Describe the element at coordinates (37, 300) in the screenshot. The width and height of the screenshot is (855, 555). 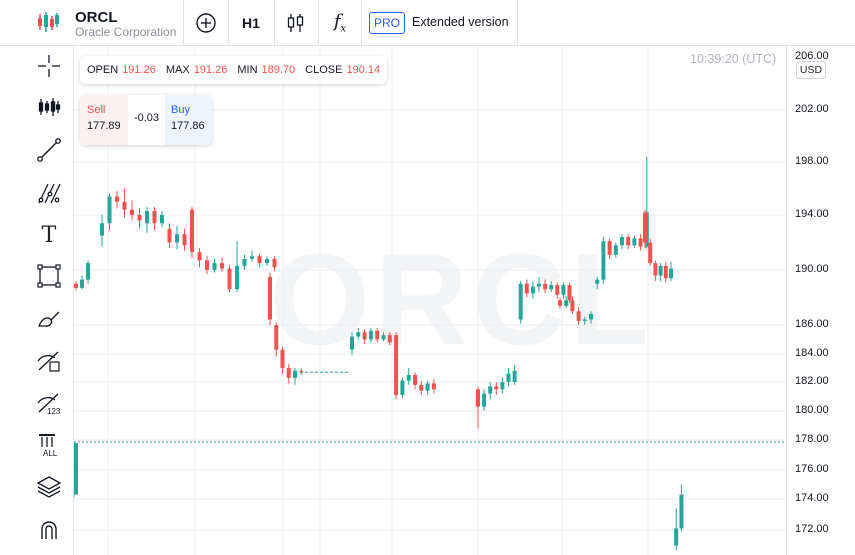
I see `drawing-tools-sidebar: T 123 ALL` at that location.